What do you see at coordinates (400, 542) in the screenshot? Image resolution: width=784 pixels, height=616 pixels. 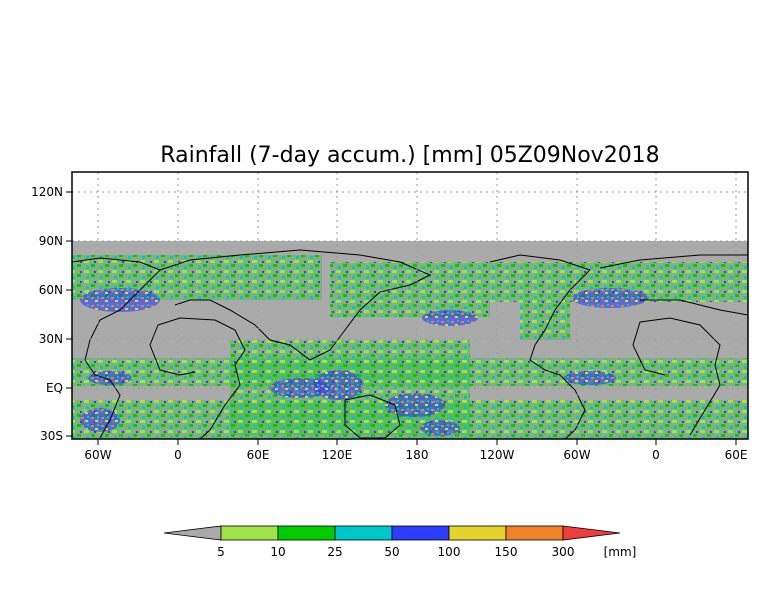 I see `colorbar: 5 10 25 50 100 150 300 [mm]` at bounding box center [400, 542].